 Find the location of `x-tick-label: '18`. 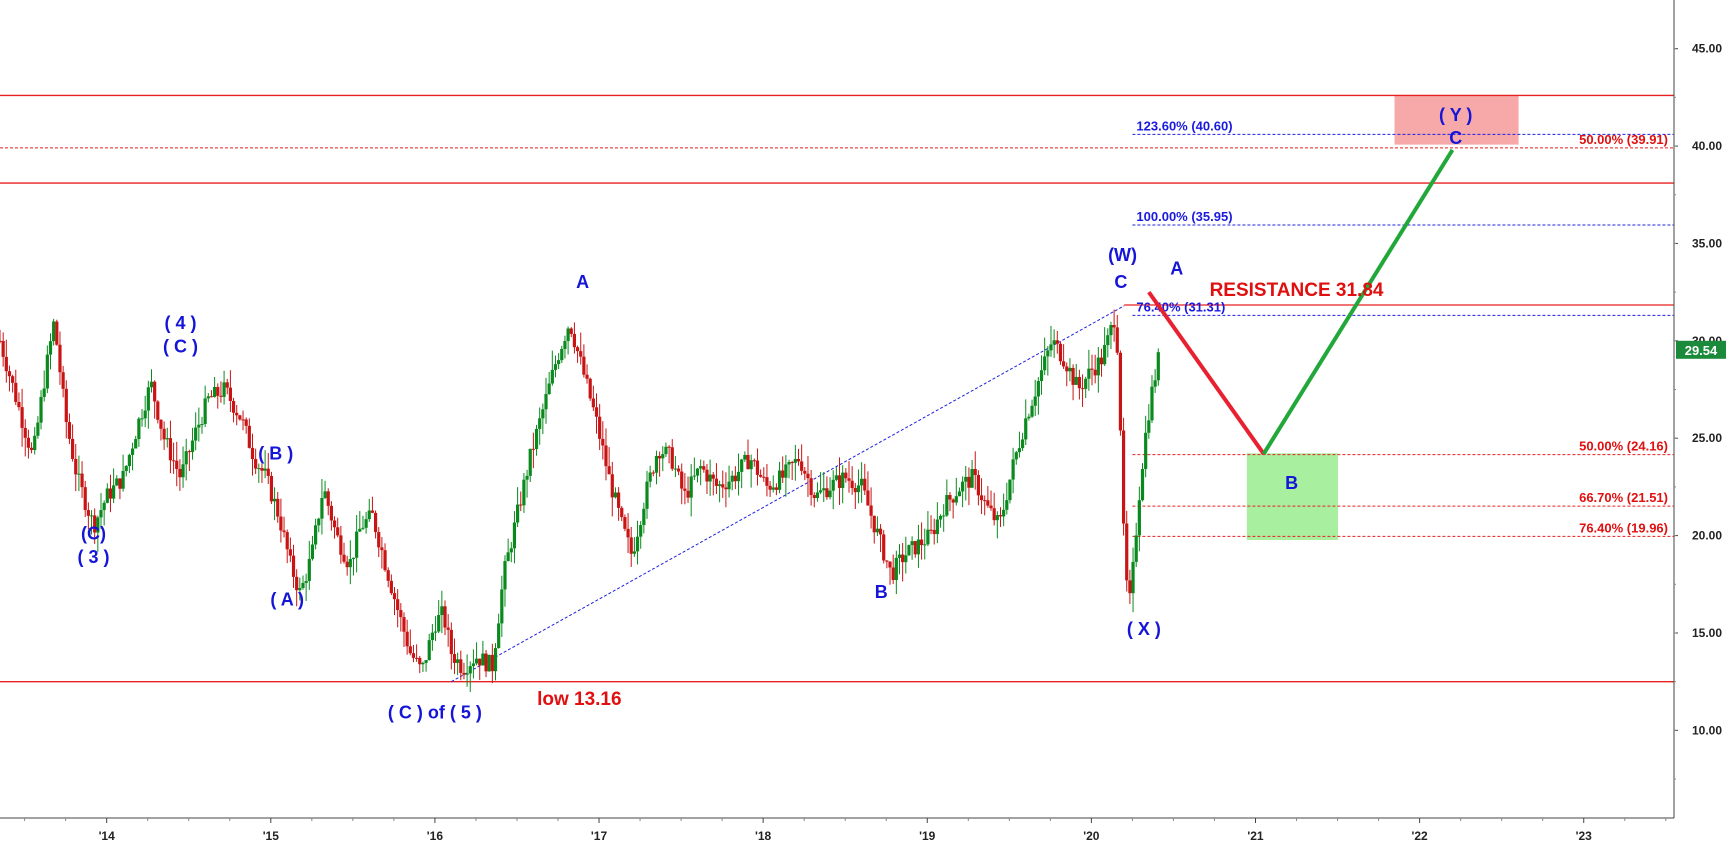

x-tick-label: '18 is located at coordinates (763, 836).